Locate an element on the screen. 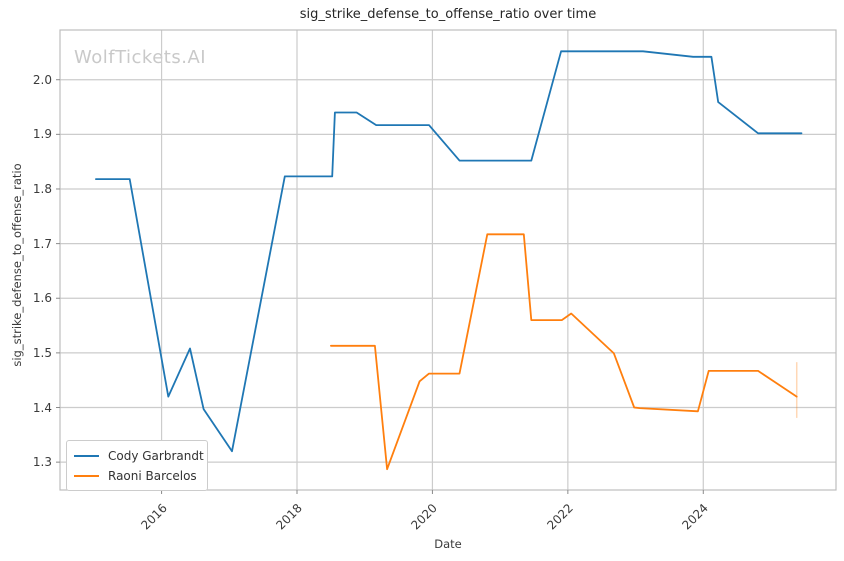  y-tick-label: 1.4 is located at coordinates (42, 407).